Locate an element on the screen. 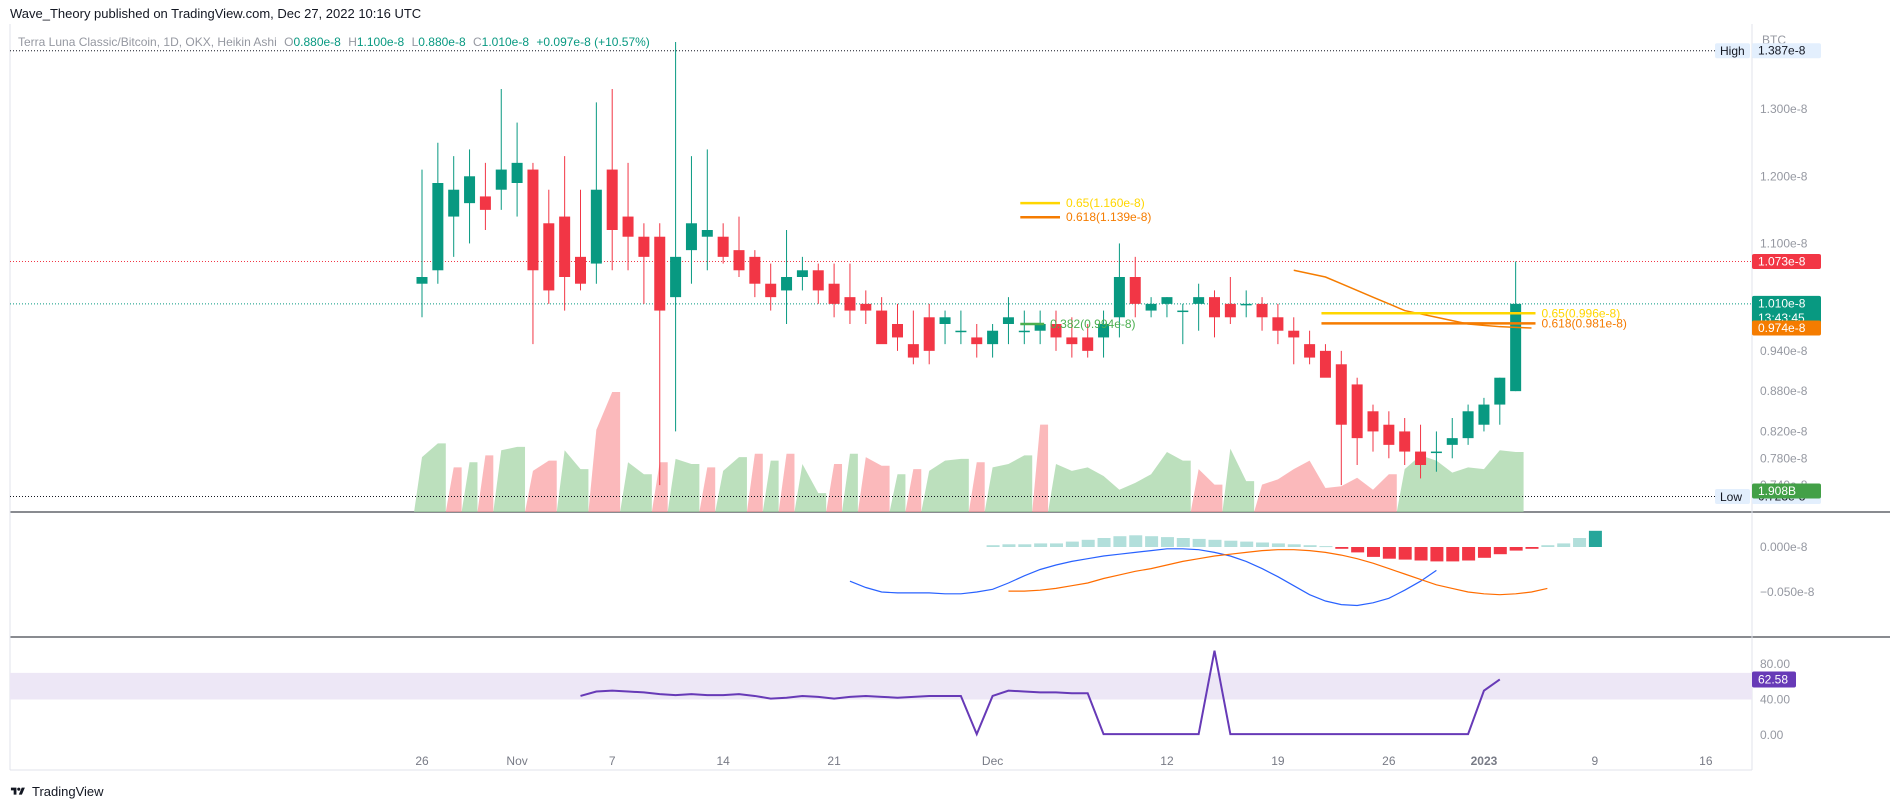  last-close-label-bg is located at coordinates (1786, 262).